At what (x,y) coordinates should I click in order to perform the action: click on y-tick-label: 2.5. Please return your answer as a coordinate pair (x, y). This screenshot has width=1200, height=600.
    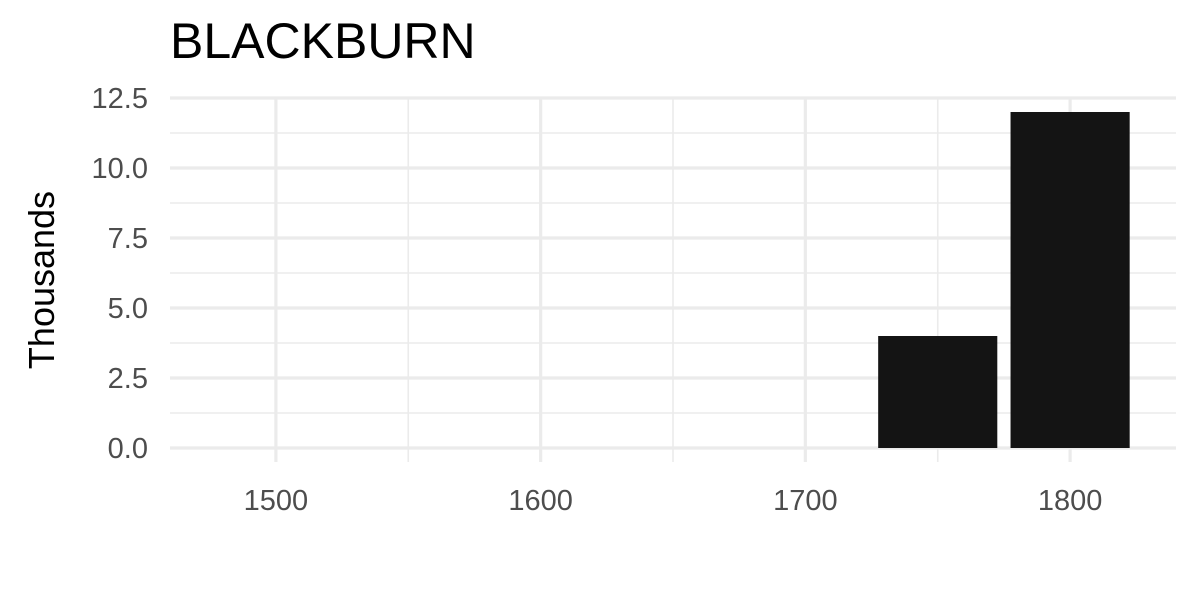
    Looking at the image, I should click on (128, 379).